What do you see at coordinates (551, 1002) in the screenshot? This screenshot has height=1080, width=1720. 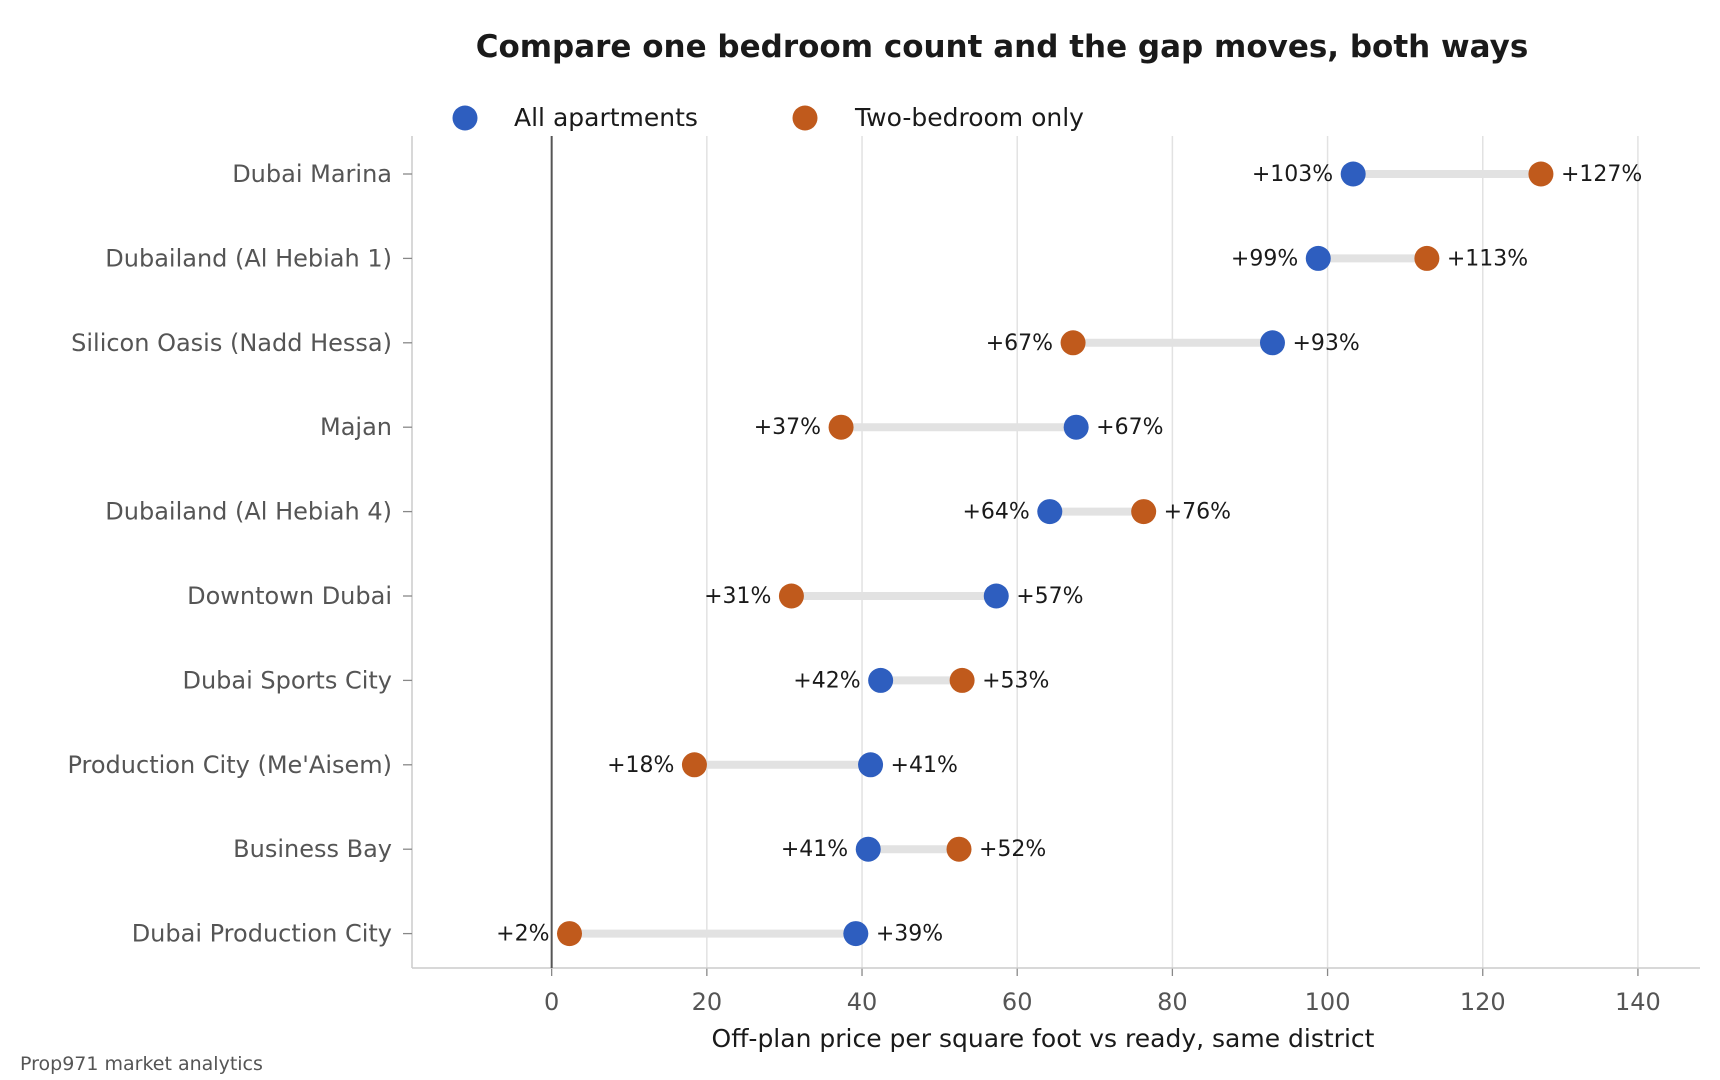 I see `x-tick-label-0: 0` at bounding box center [551, 1002].